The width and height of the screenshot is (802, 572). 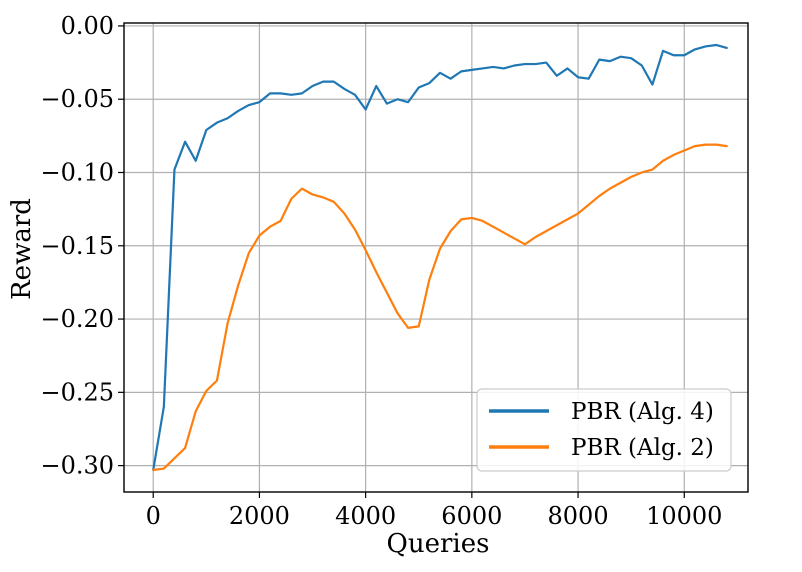 What do you see at coordinates (77, 319) in the screenshot?
I see `y-tick-label: −0.20` at bounding box center [77, 319].